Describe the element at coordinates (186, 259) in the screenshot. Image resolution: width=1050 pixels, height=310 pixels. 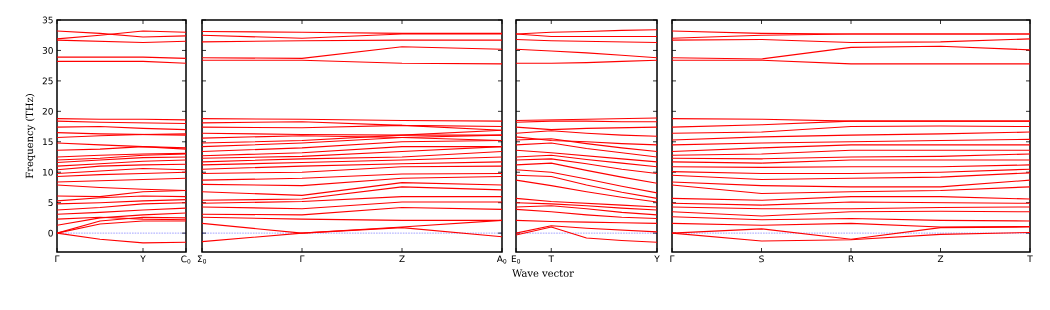
I see `x-tick-label: C$_{0}$` at that location.